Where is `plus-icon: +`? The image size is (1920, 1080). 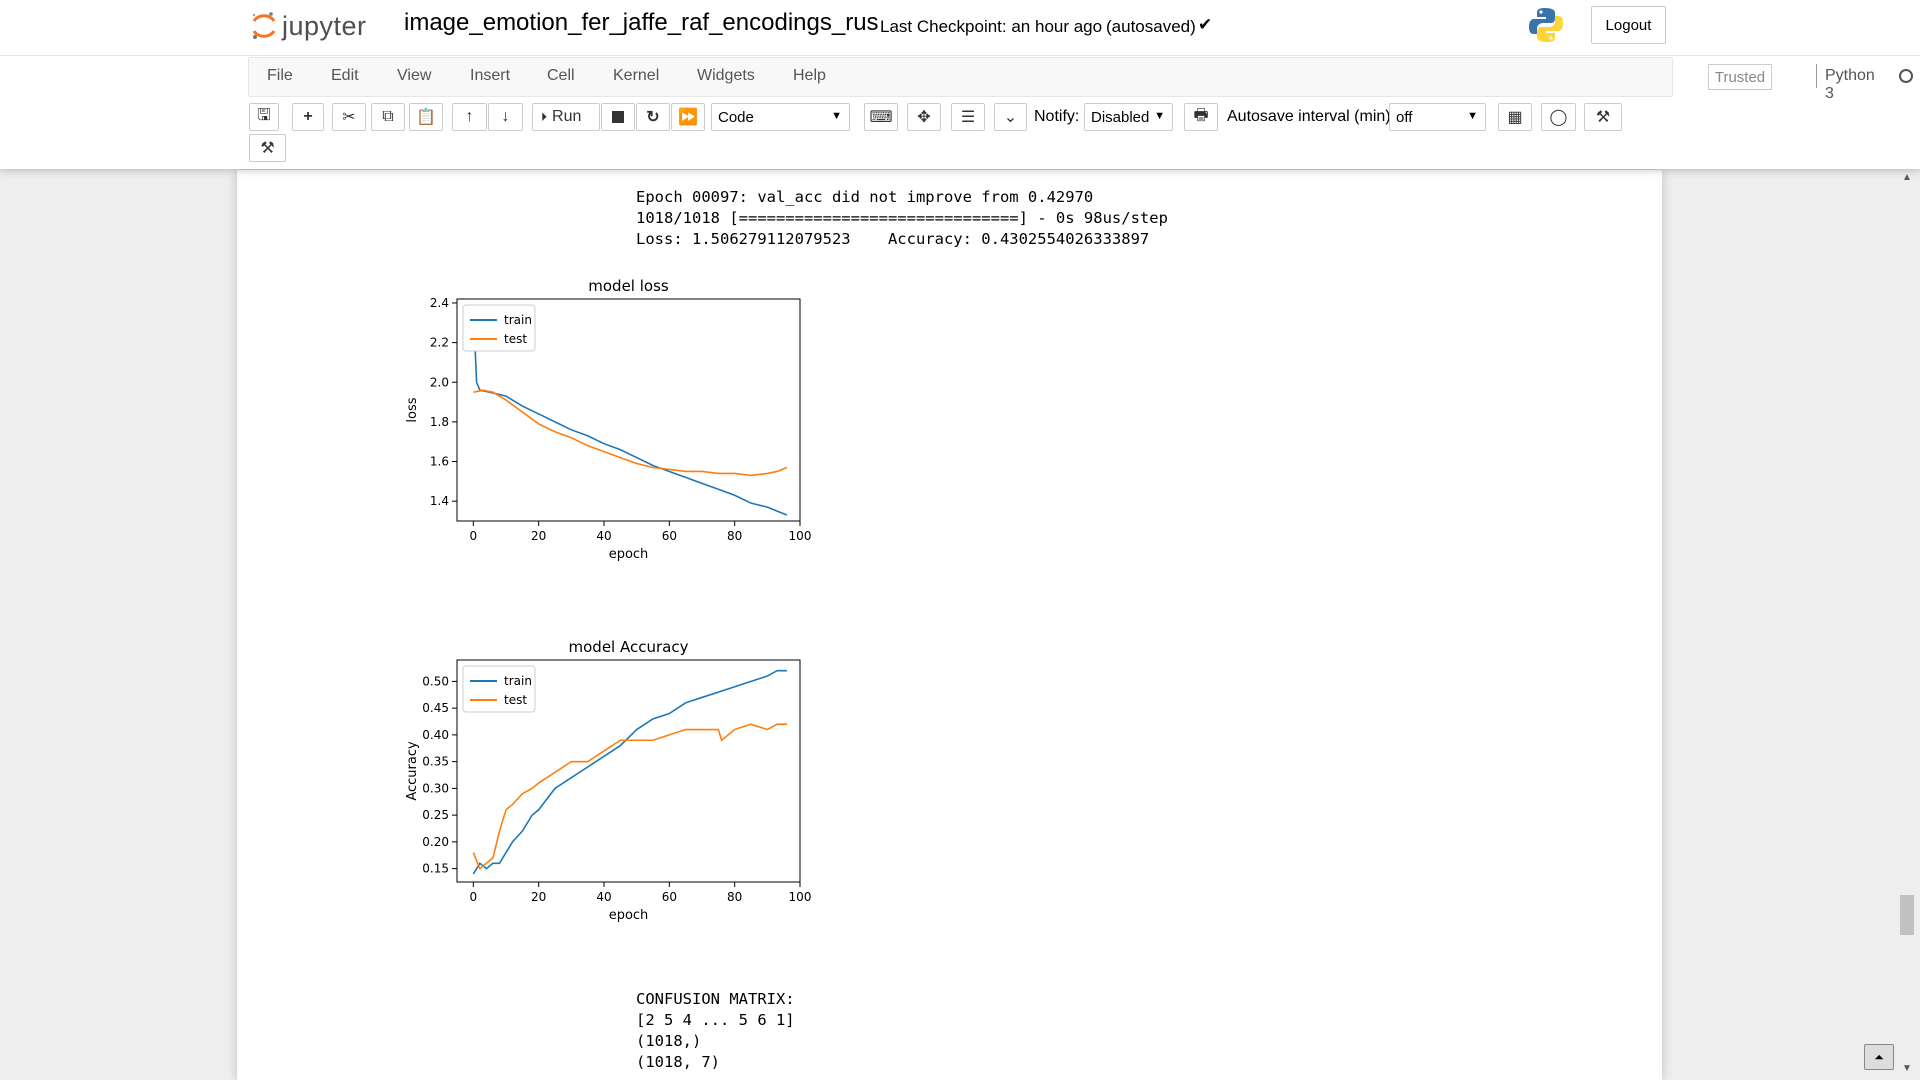
plus-icon: + is located at coordinates (308, 116).